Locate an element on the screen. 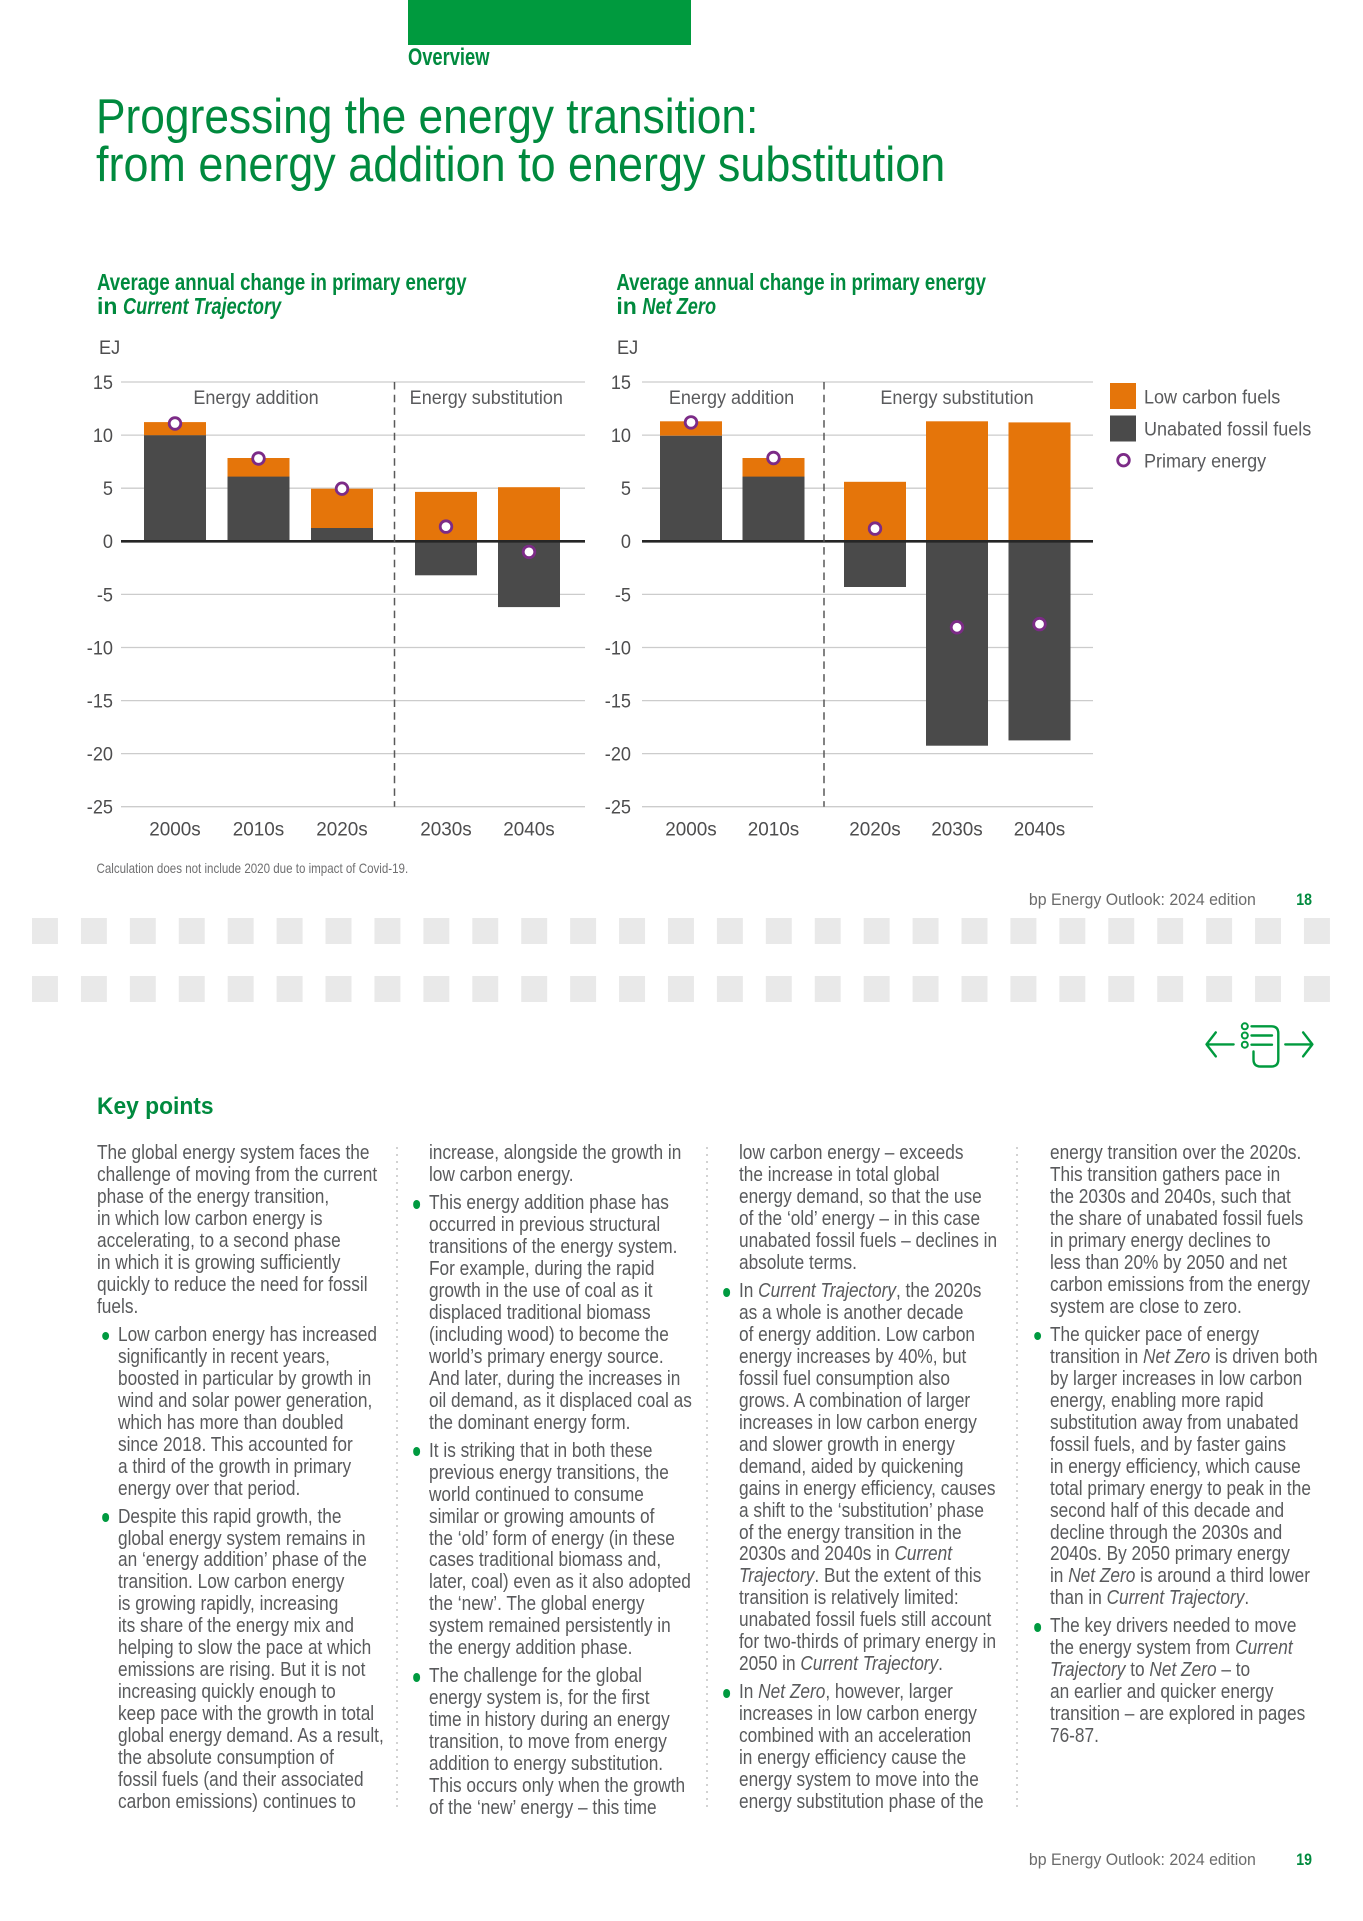 The image size is (1363, 1921). svg-text: Unabated fossil fuels is located at coordinates (1227, 429).